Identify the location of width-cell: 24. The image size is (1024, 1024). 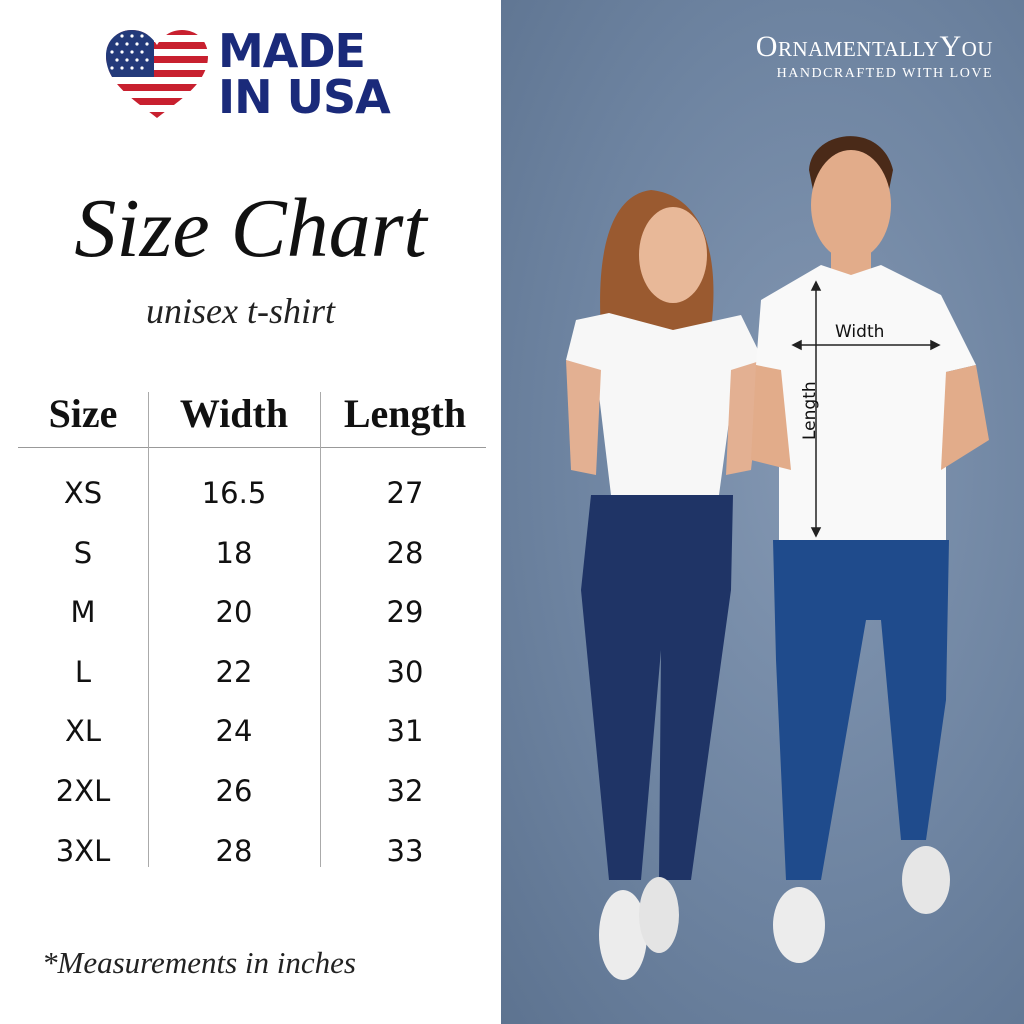
(234, 731).